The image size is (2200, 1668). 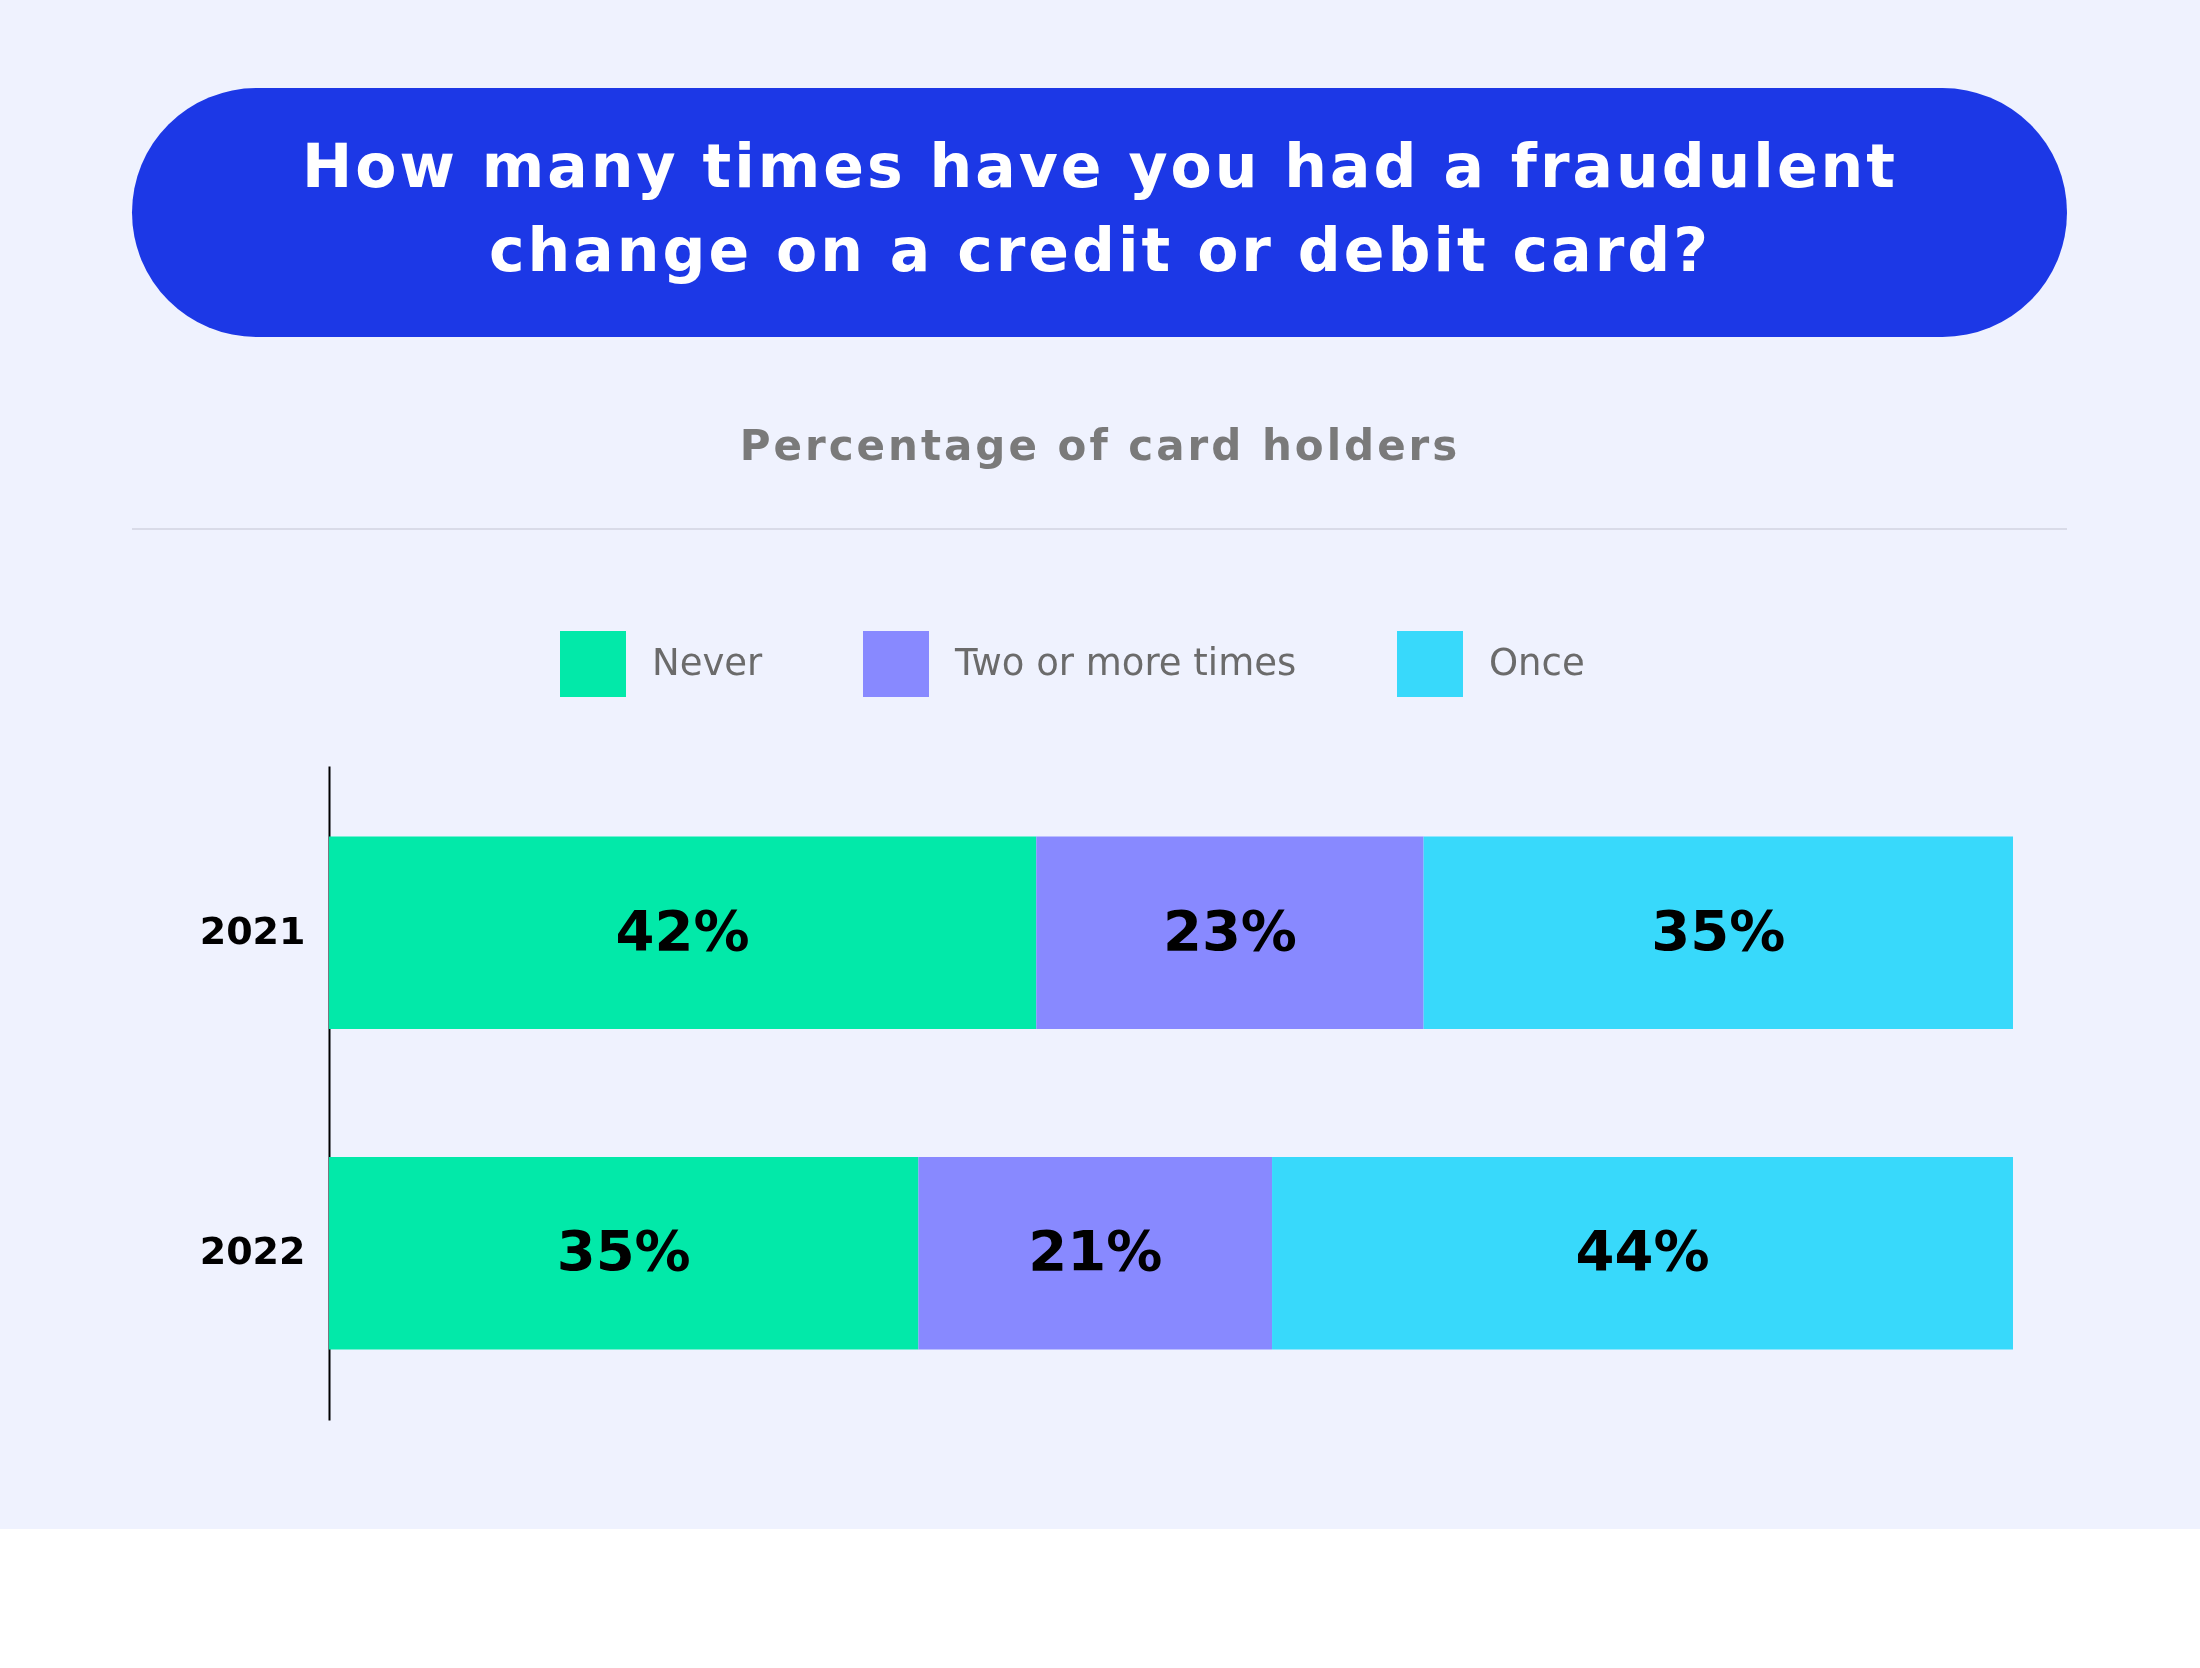 I want to click on chart-subtitle: Percentage of card holders, so click(x=1100, y=446).